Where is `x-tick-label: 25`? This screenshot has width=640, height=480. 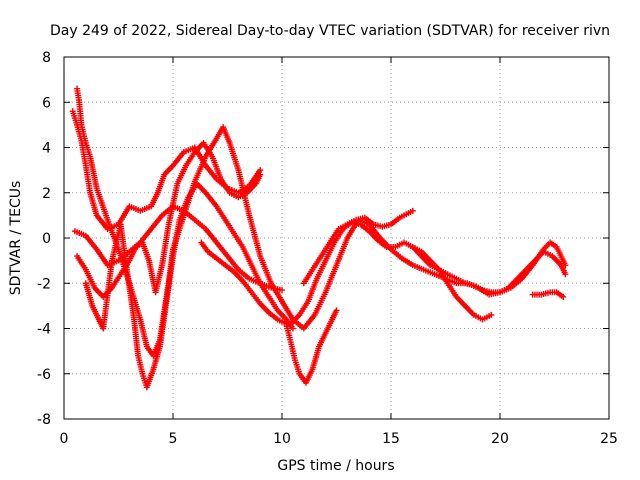 x-tick-label: 25 is located at coordinates (609, 439).